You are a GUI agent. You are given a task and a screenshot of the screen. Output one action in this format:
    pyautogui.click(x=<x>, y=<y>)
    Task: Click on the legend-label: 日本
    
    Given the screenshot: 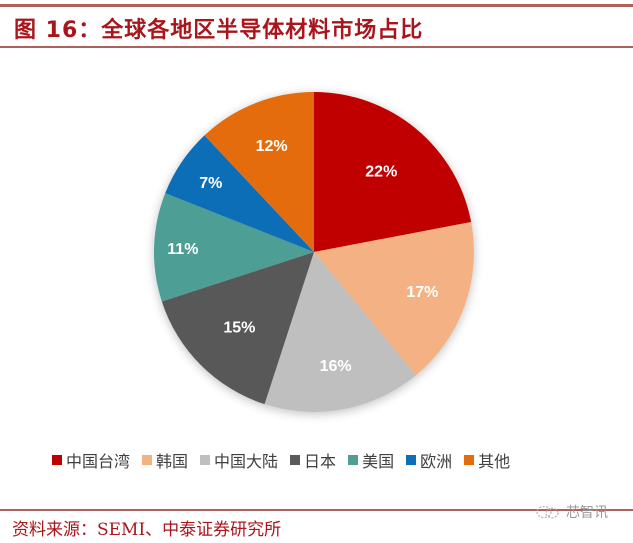 What is the action you would take?
    pyautogui.click(x=320, y=461)
    